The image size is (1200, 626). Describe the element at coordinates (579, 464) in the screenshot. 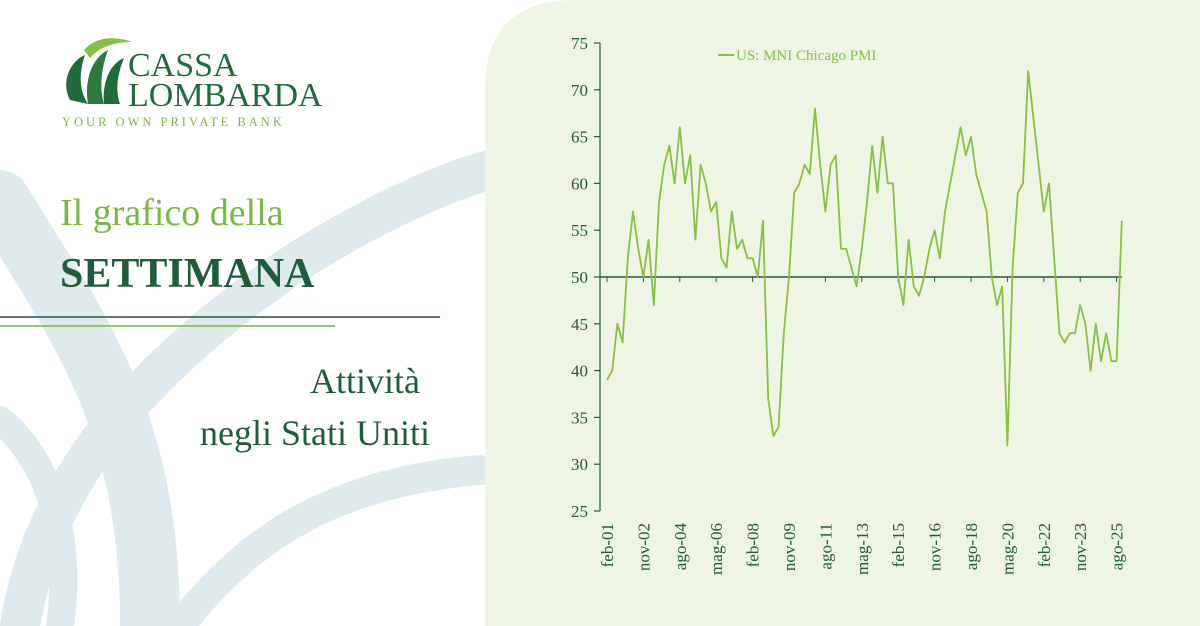

I see `y-tick-label: 30` at that location.